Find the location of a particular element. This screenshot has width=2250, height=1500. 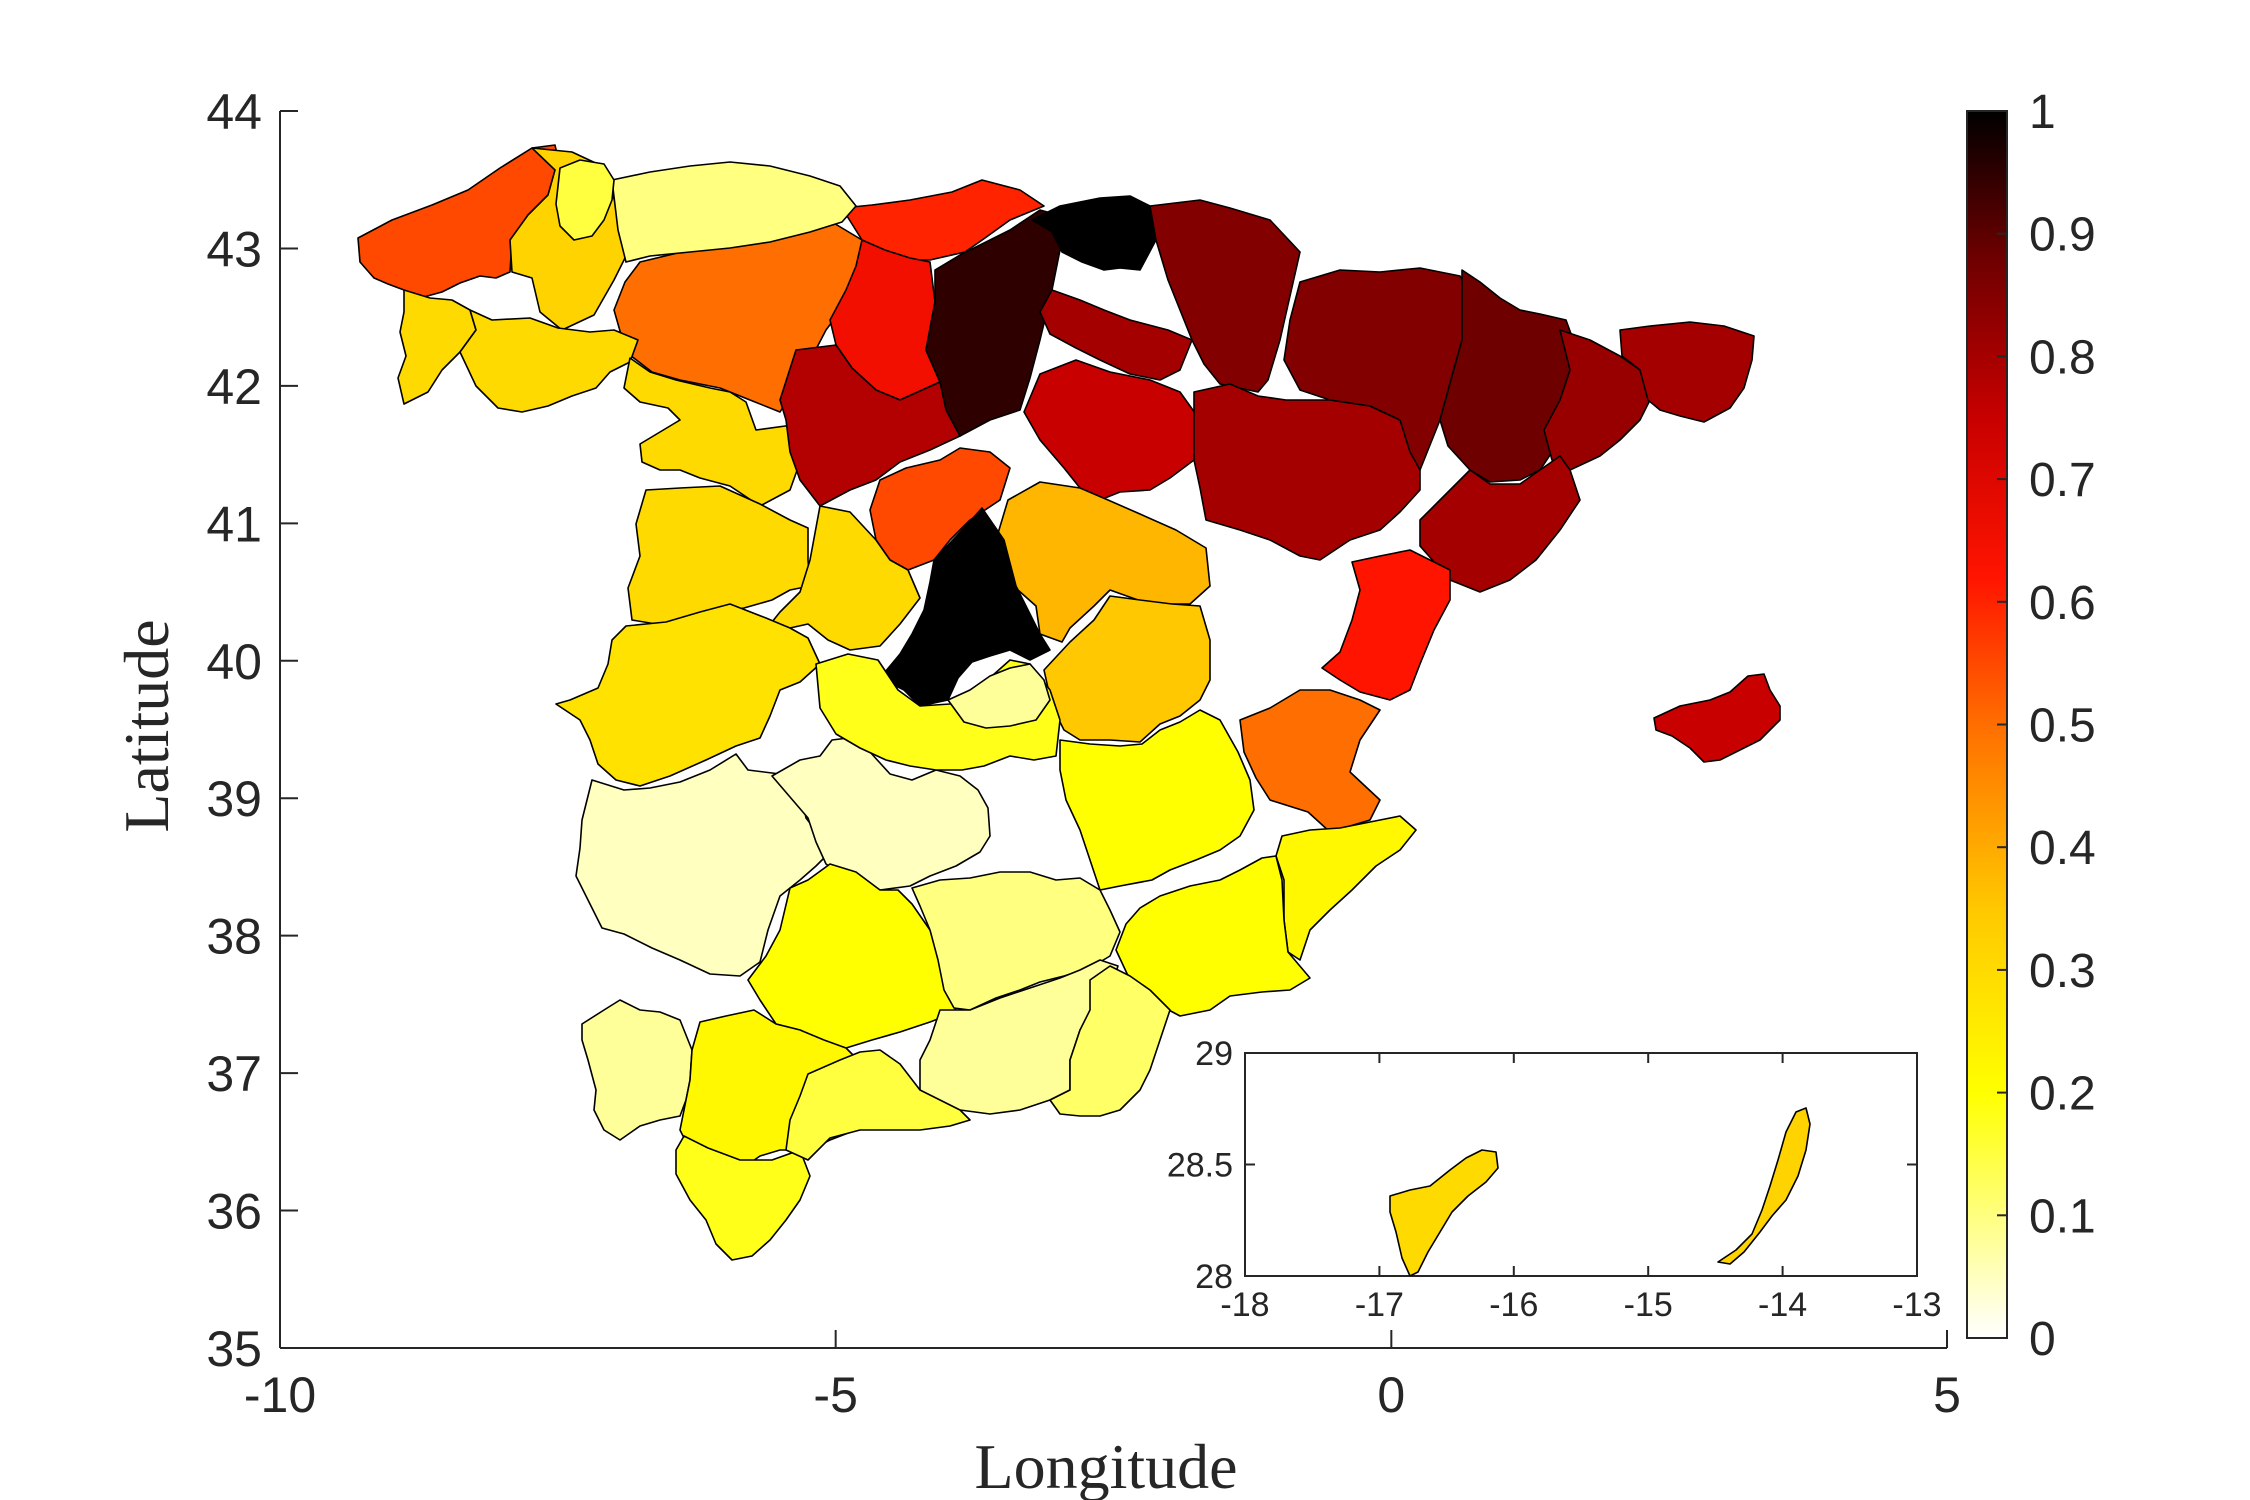

inset-x-tick-label: -15 is located at coordinates (1648, 1305).